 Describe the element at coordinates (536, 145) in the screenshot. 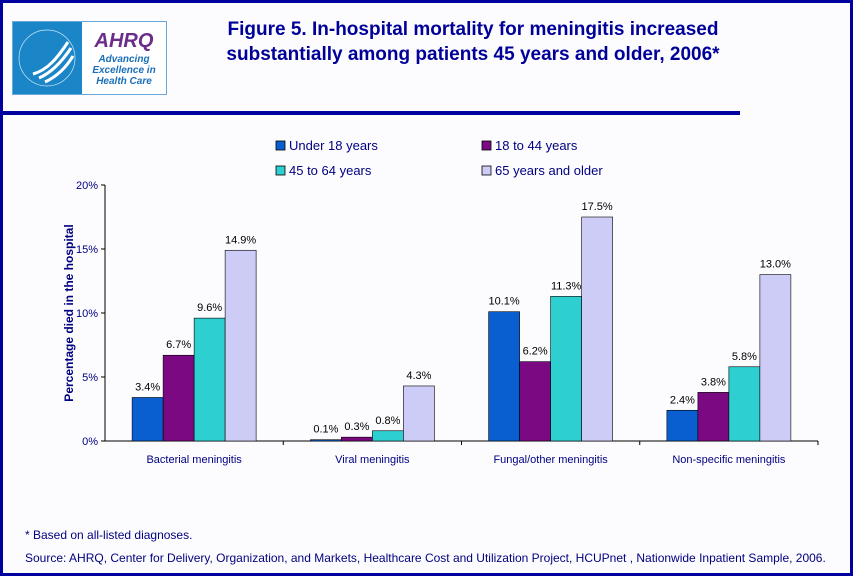

I see `legend-label: 18 to 44 years` at that location.